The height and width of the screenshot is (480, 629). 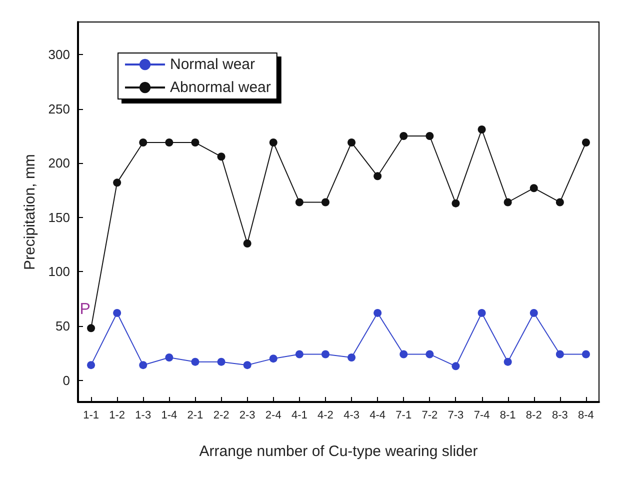 I want to click on legend-label: Normal wear, so click(x=213, y=64).